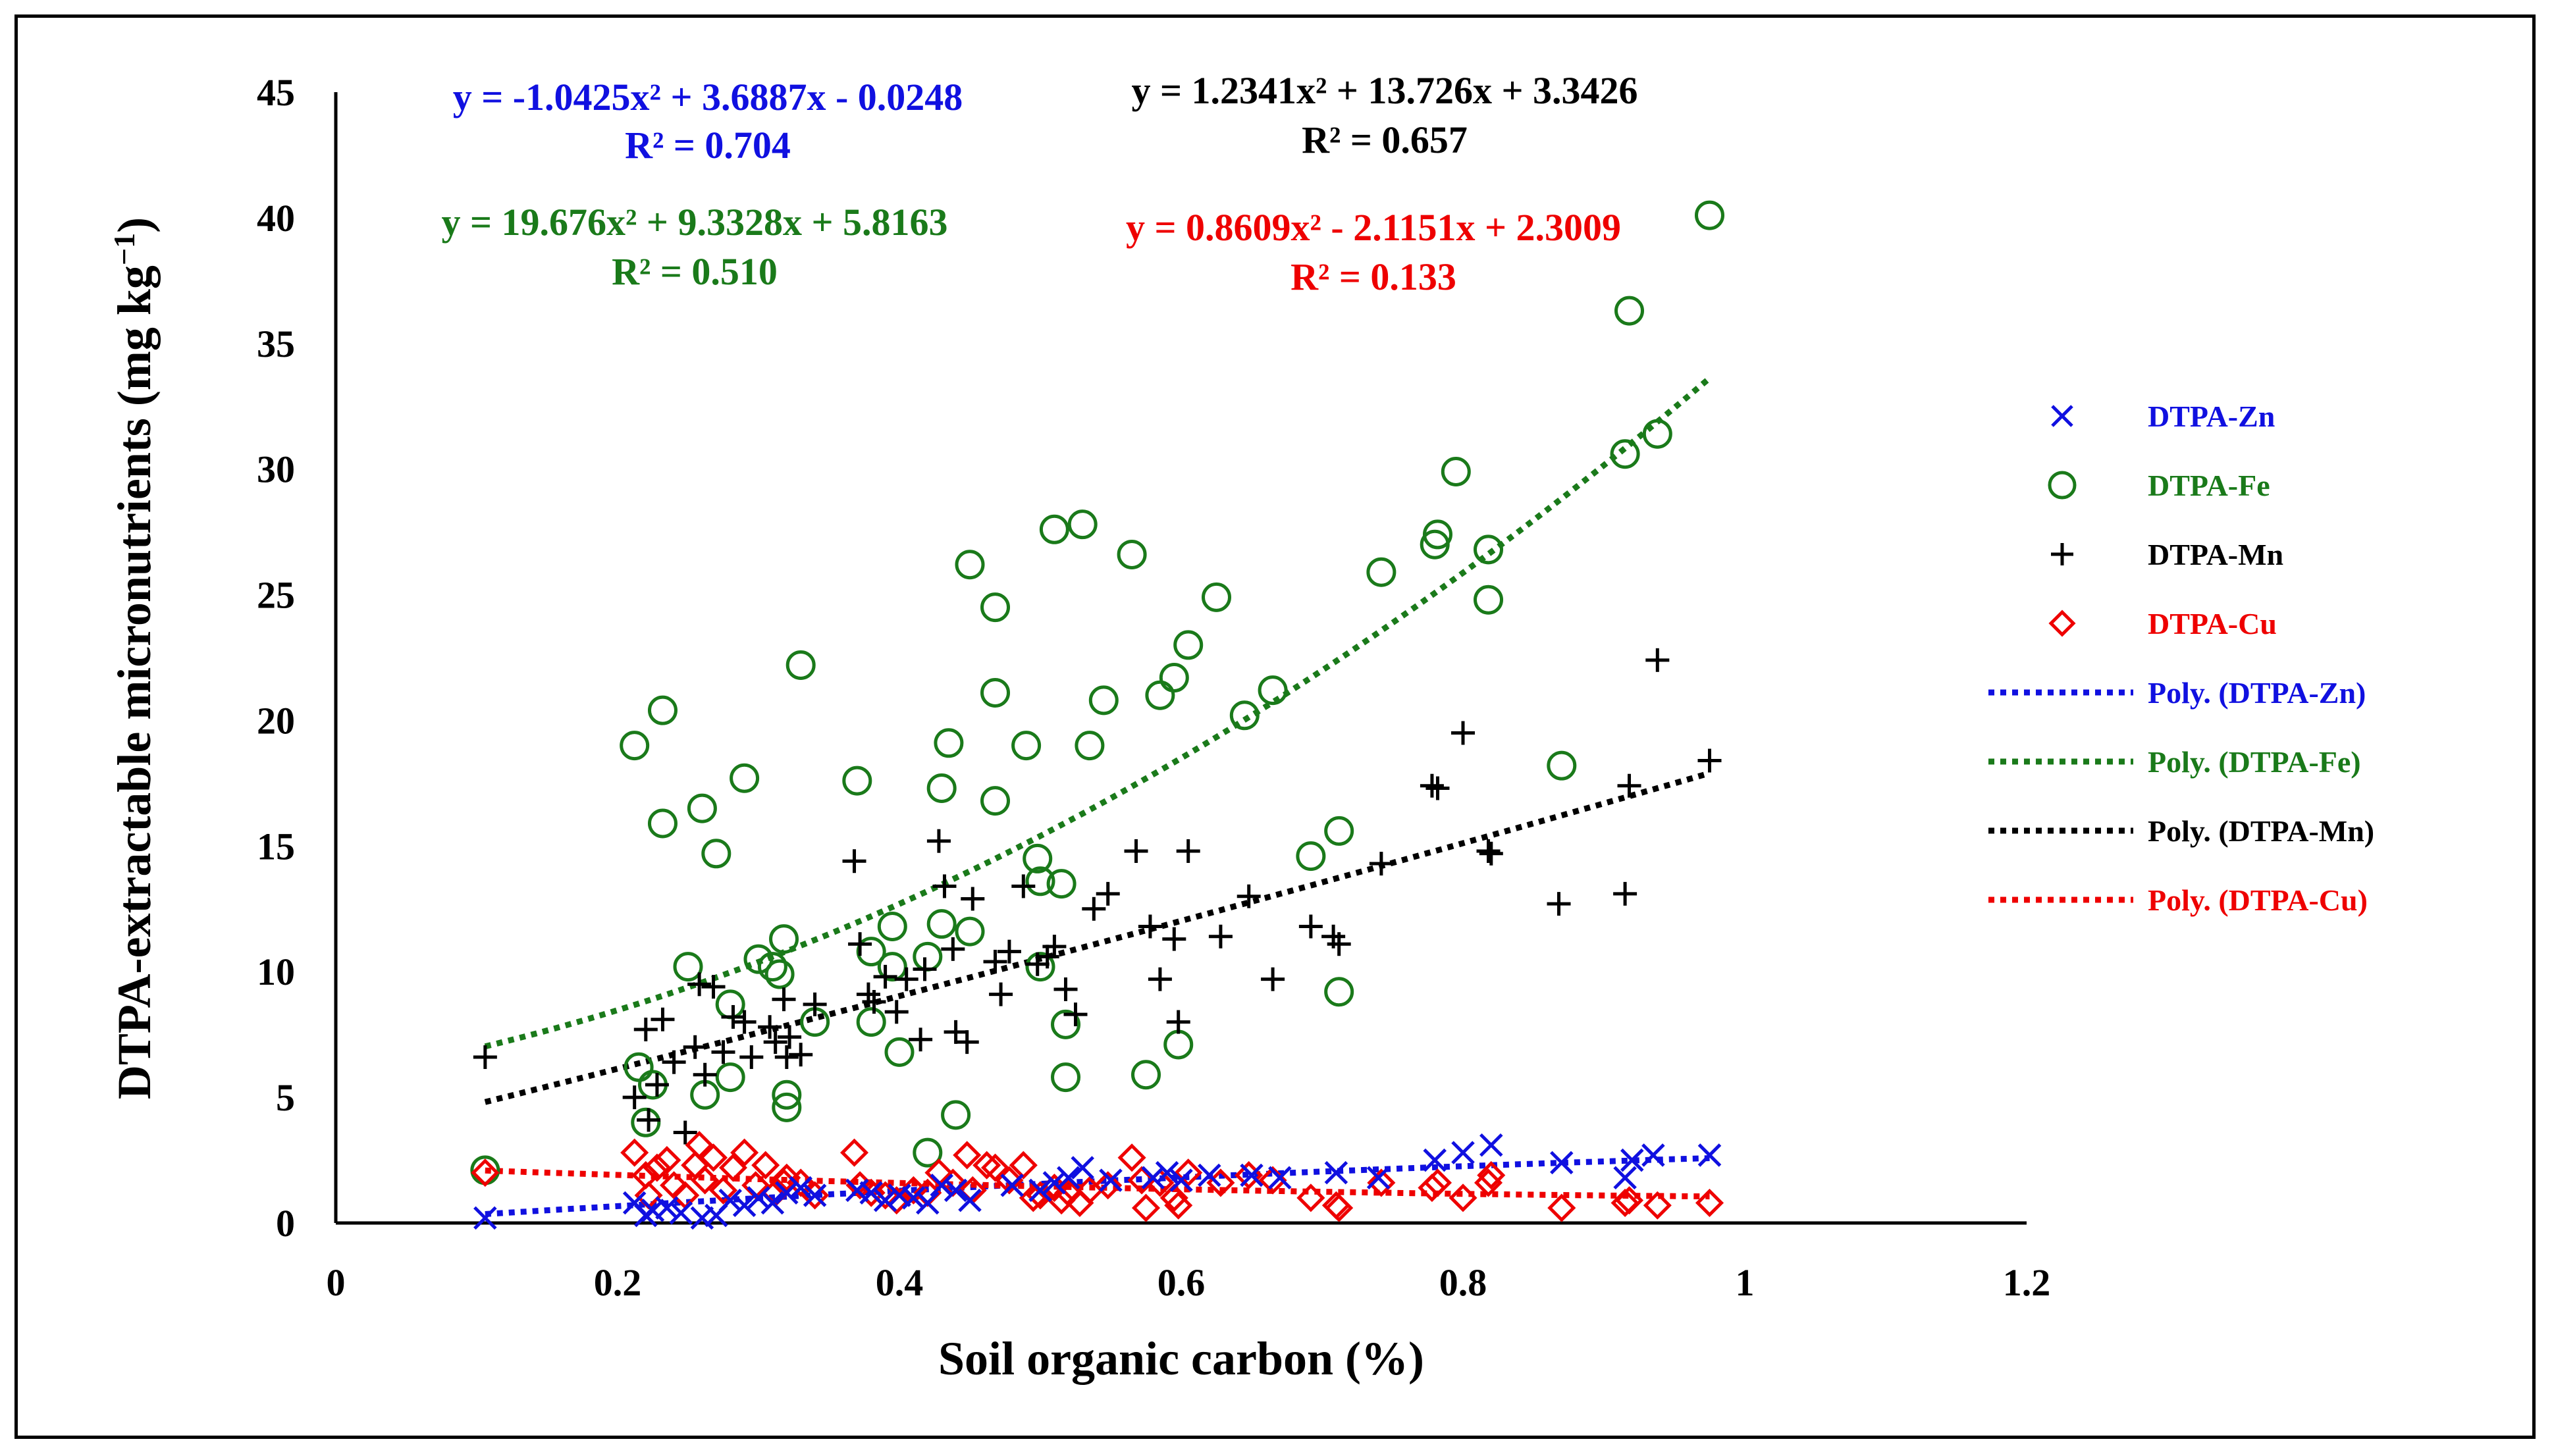 This screenshot has width=2554, height=1456. I want to click on legend-item-fe-marker: DTPA-Fe, so click(2159, 485).